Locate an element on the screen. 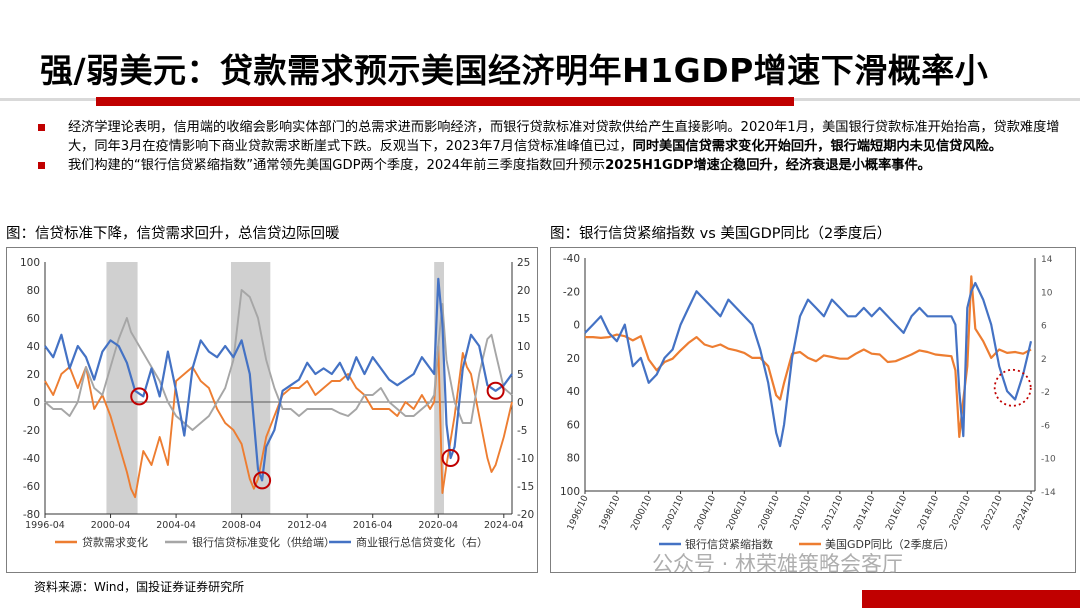  x-tick-label: 2020-04 is located at coordinates (438, 525).